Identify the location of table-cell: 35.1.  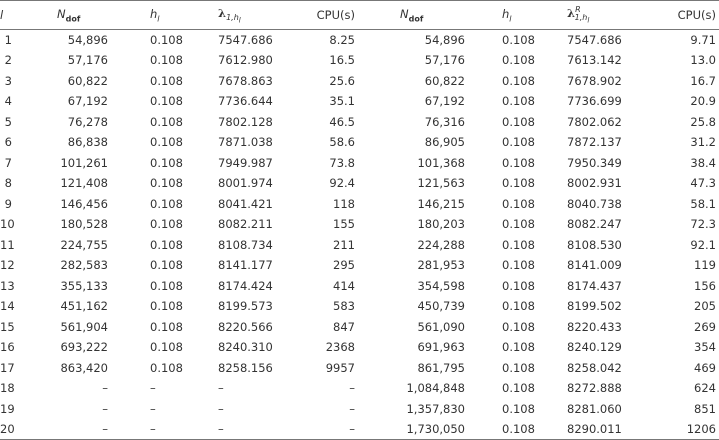
(342, 101).